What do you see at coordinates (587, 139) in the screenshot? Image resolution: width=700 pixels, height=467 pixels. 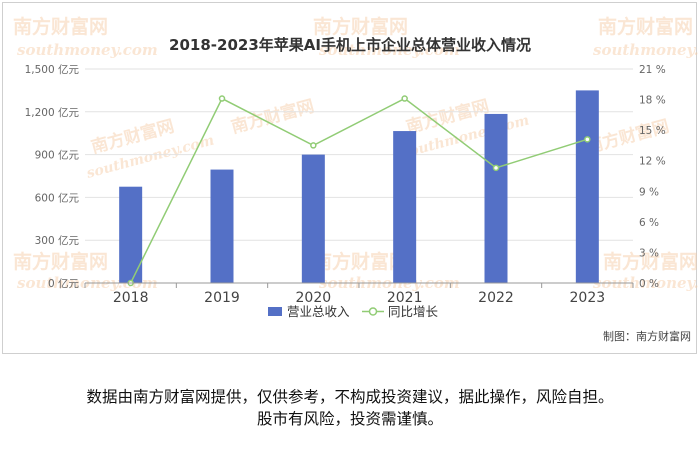 I see `growth-point-2023` at bounding box center [587, 139].